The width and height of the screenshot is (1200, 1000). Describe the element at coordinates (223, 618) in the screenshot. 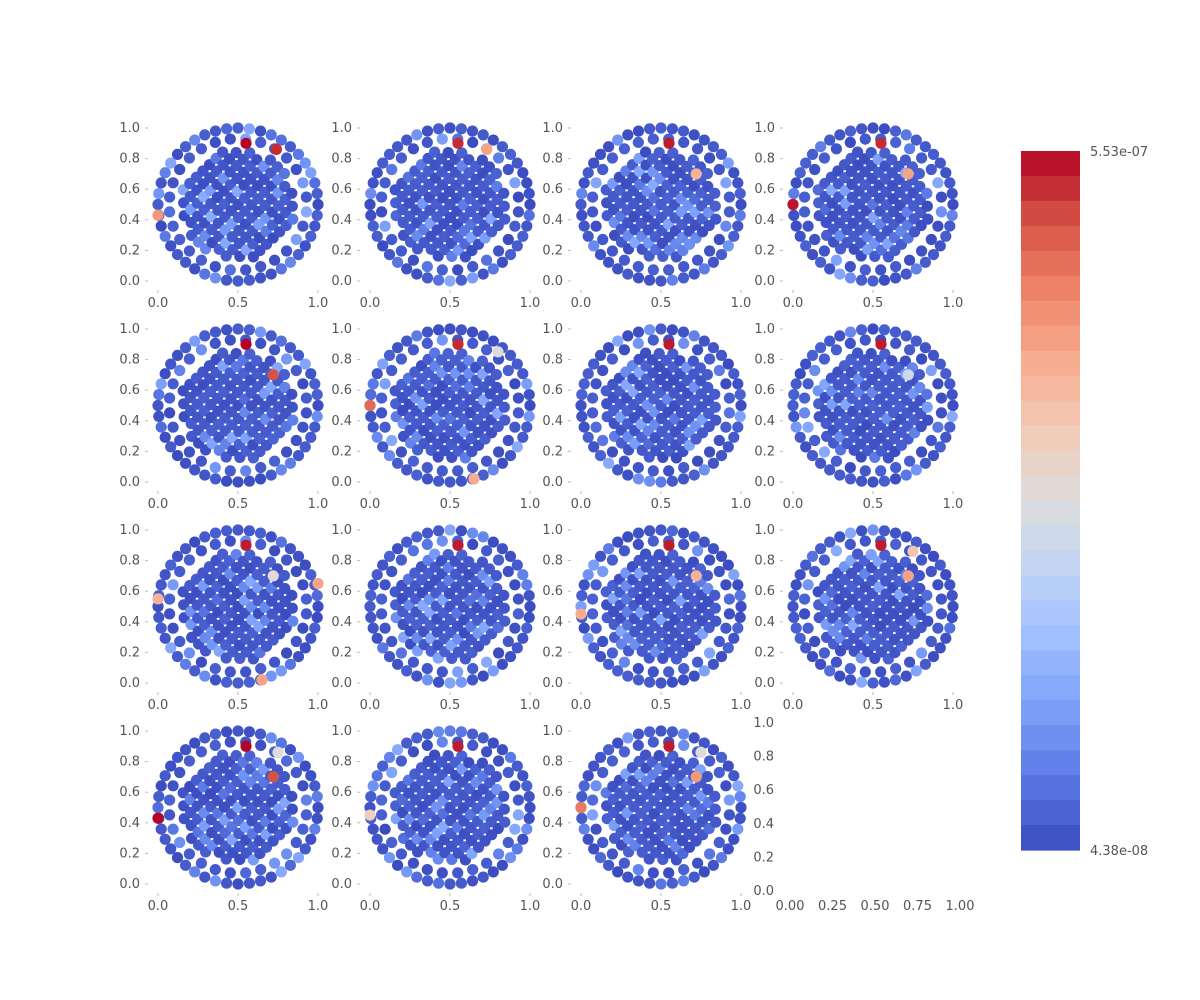

I see `panel-9: 0.0 0.5 1.0 0.0 0.2 0.4 0.6 0.8 1.0` at that location.